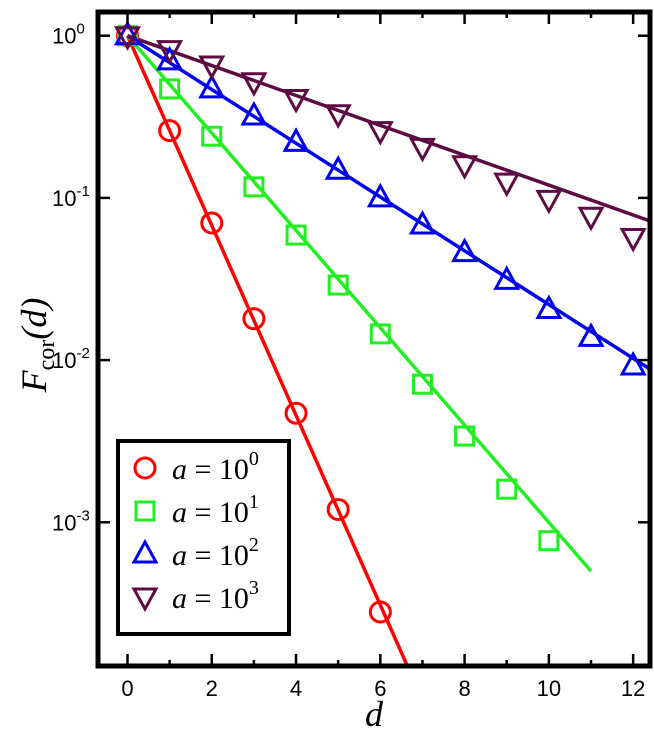  I want to click on legend-label-series-0: a = 100, so click(215, 467).